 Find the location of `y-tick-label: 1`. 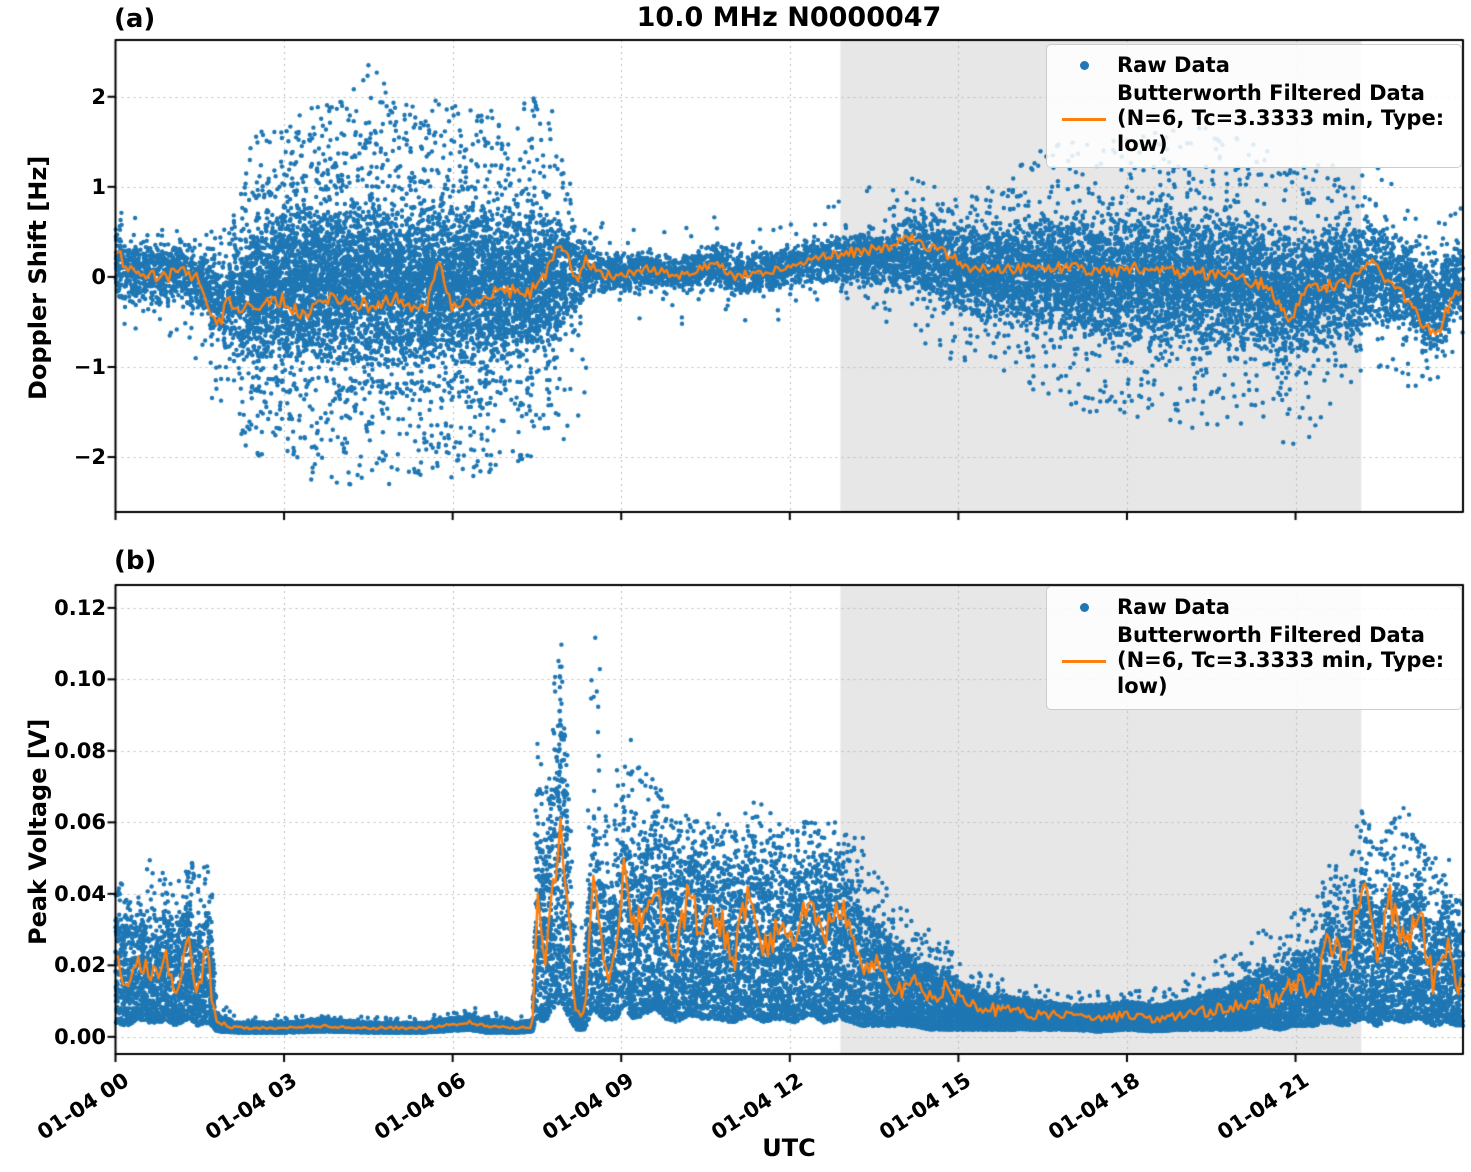

y-tick-label: 1 is located at coordinates (98, 186).